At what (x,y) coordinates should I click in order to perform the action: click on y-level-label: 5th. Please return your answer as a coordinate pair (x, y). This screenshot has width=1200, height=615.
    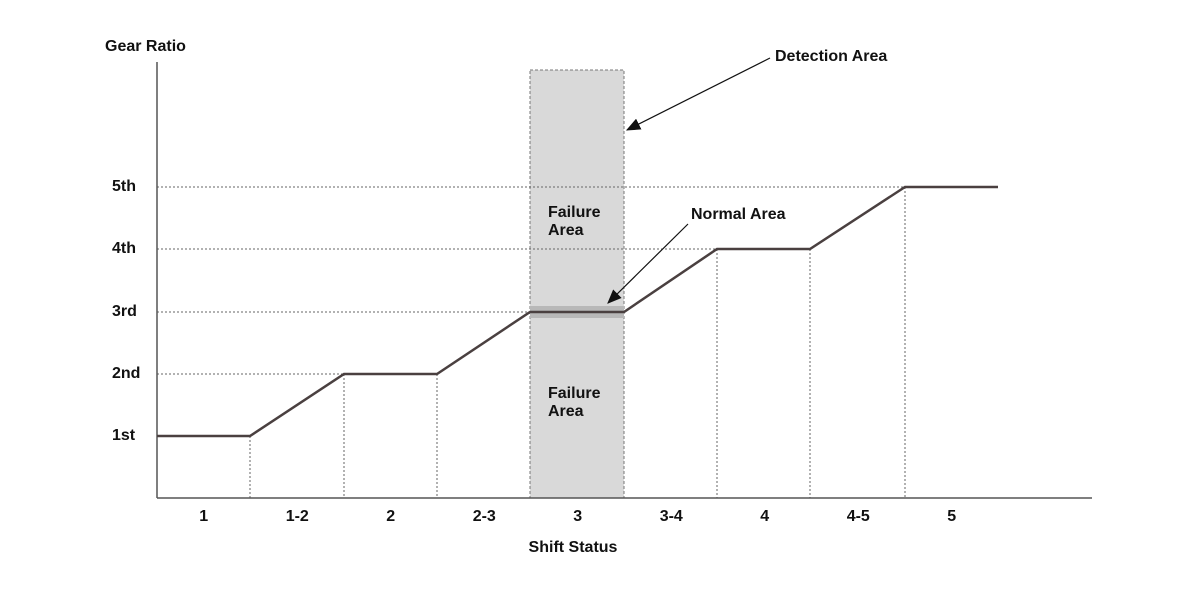
    Looking at the image, I should click on (124, 186).